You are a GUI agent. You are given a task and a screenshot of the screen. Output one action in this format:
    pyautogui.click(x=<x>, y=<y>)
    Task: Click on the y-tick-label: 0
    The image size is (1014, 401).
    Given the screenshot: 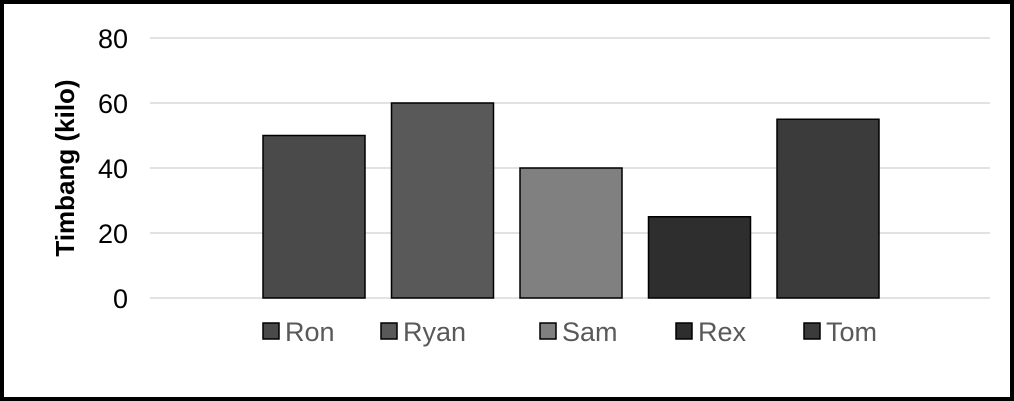 What is the action you would take?
    pyautogui.click(x=120, y=299)
    